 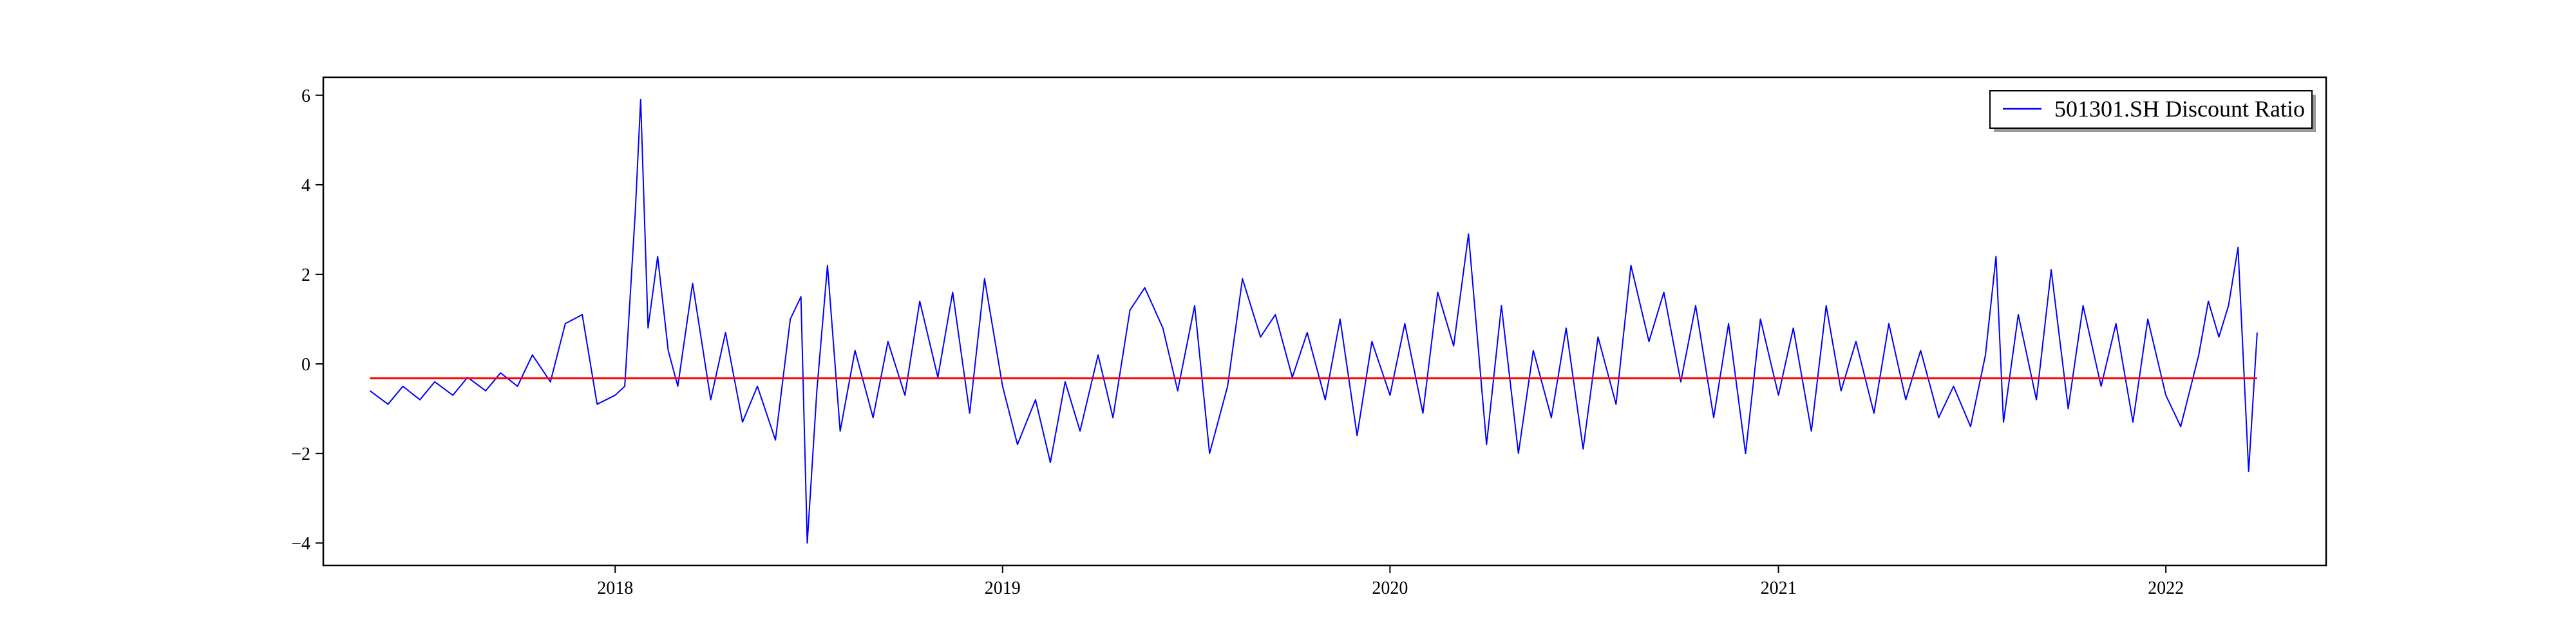 I want to click on x-tick-label: 2020, so click(x=1390, y=588).